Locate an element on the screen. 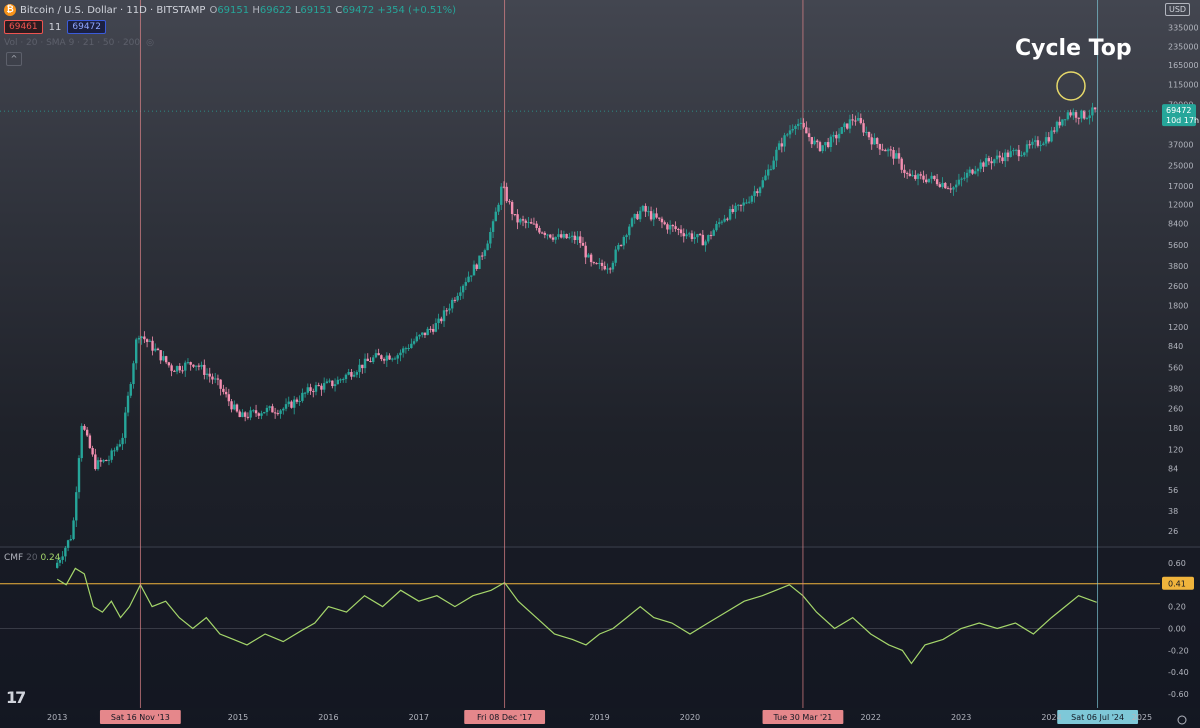 Image resolution: width=1200 pixels, height=728 pixels. price-tick-label: 165000 is located at coordinates (1183, 65).